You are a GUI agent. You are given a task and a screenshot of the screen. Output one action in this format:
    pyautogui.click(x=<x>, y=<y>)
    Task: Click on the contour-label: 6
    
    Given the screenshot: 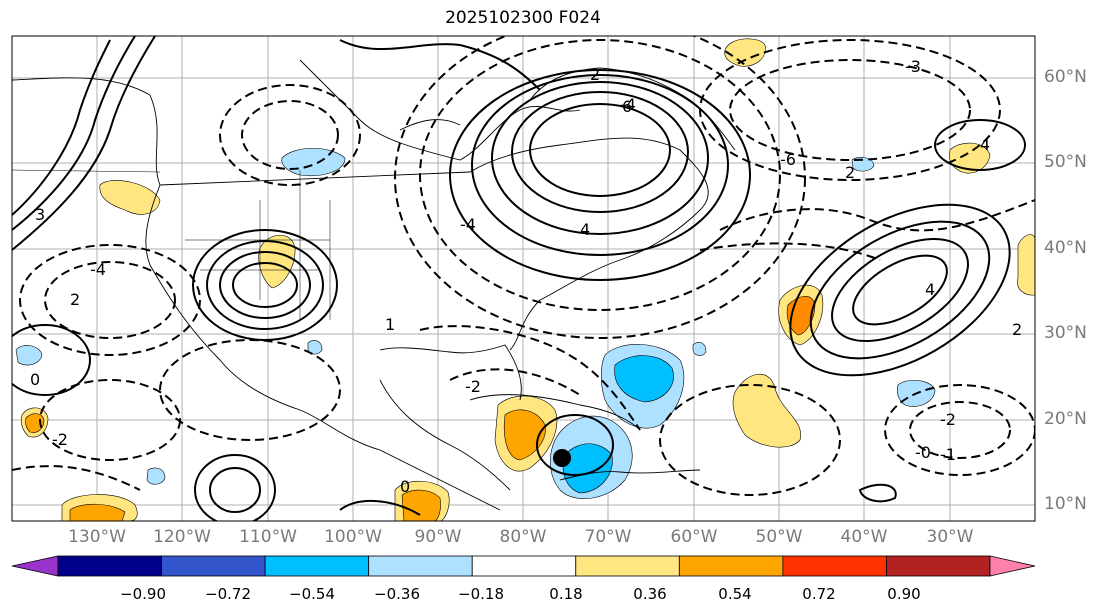 What is the action you would take?
    pyautogui.click(x=627, y=106)
    